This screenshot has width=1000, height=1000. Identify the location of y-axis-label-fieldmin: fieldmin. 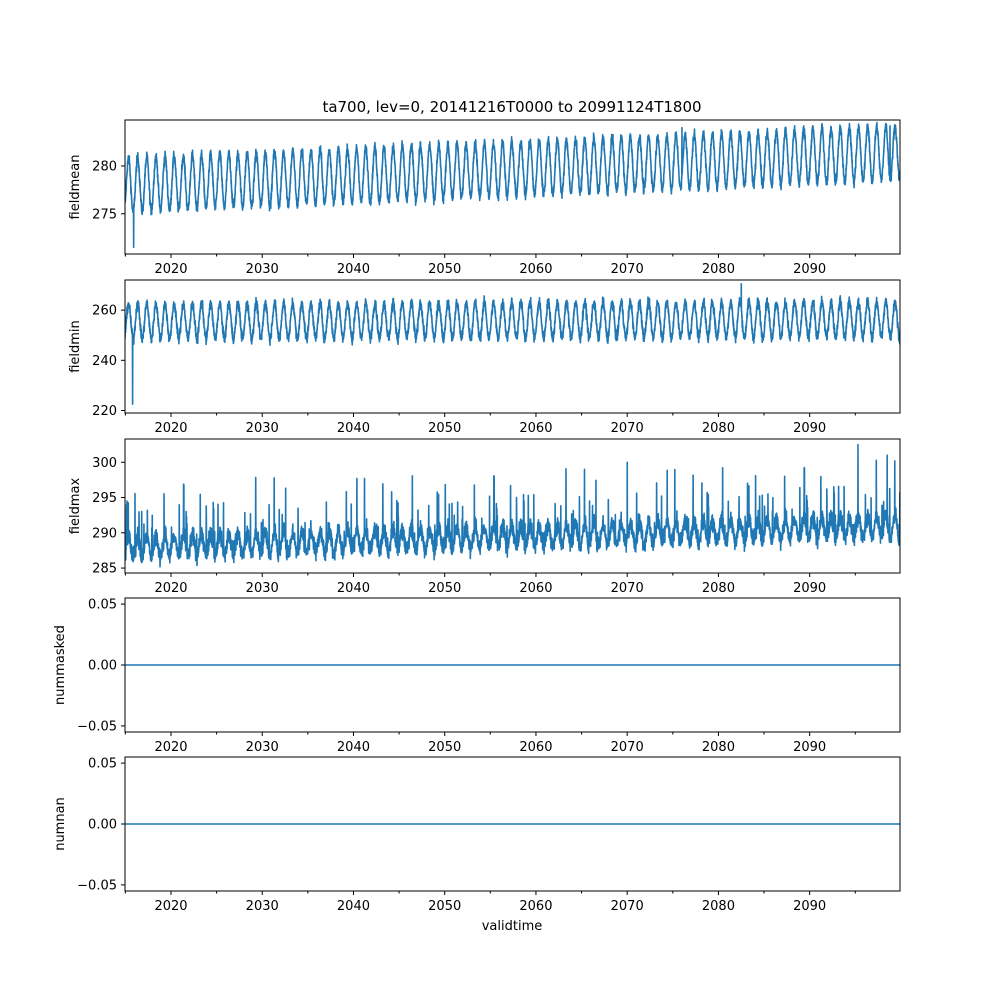
(75, 346).